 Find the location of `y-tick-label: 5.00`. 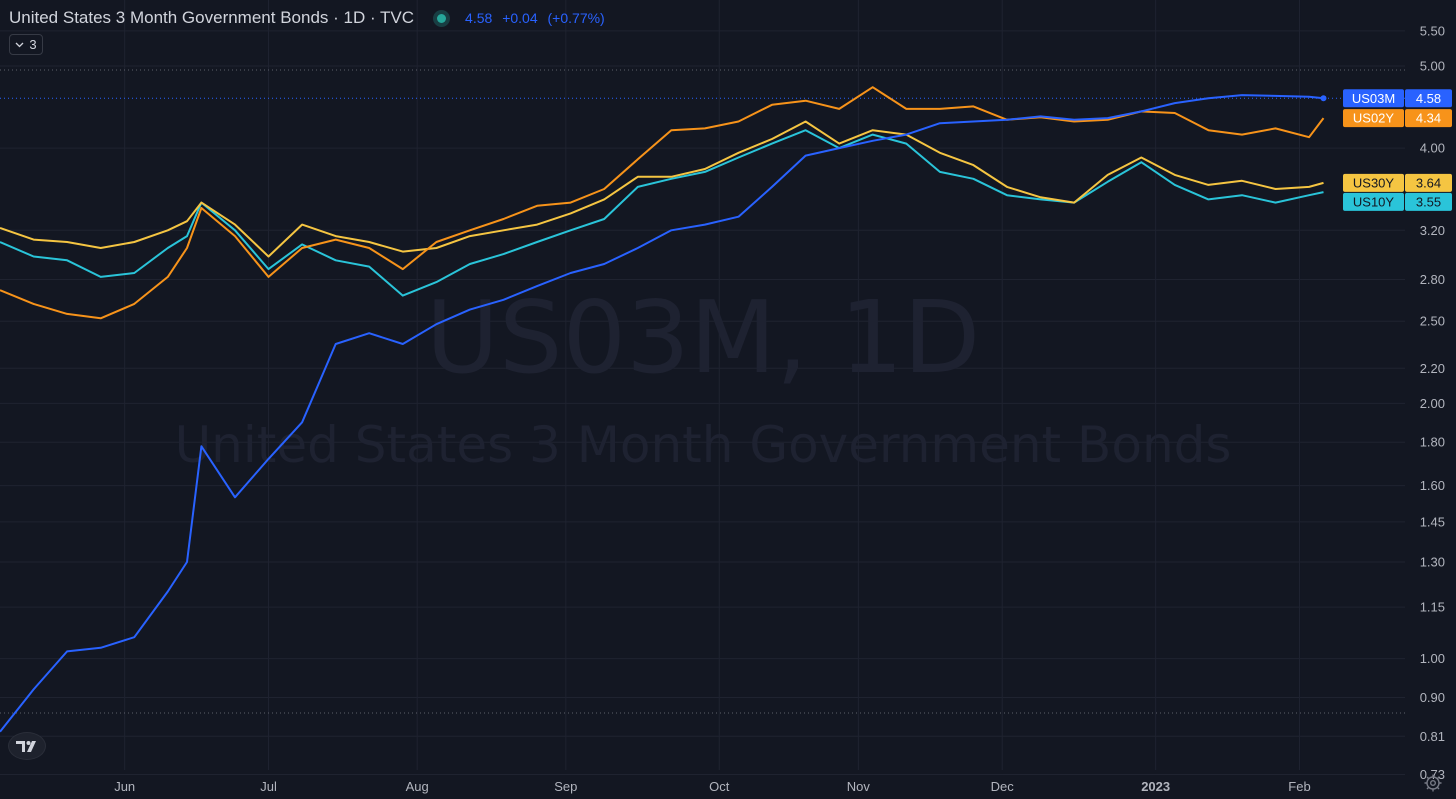

y-tick-label: 5.00 is located at coordinates (1432, 65).